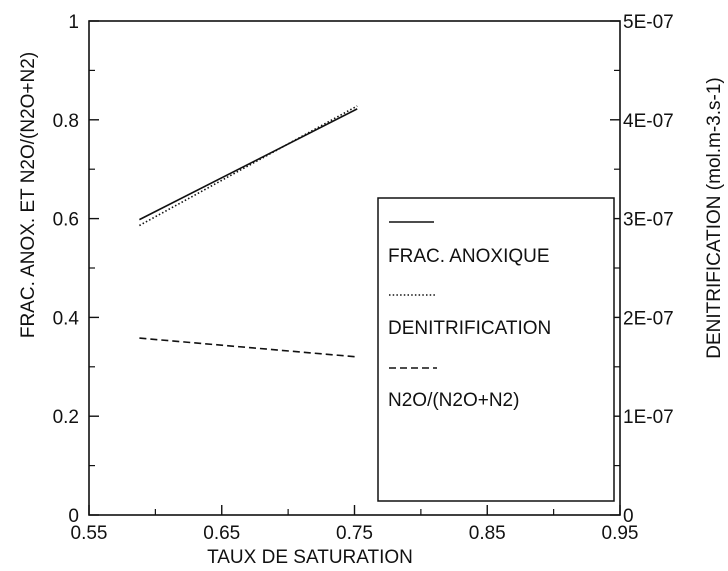  I want to click on left-y-axis: 0 0.2 0.4 0.6 0.8 1, so click(76, 269).